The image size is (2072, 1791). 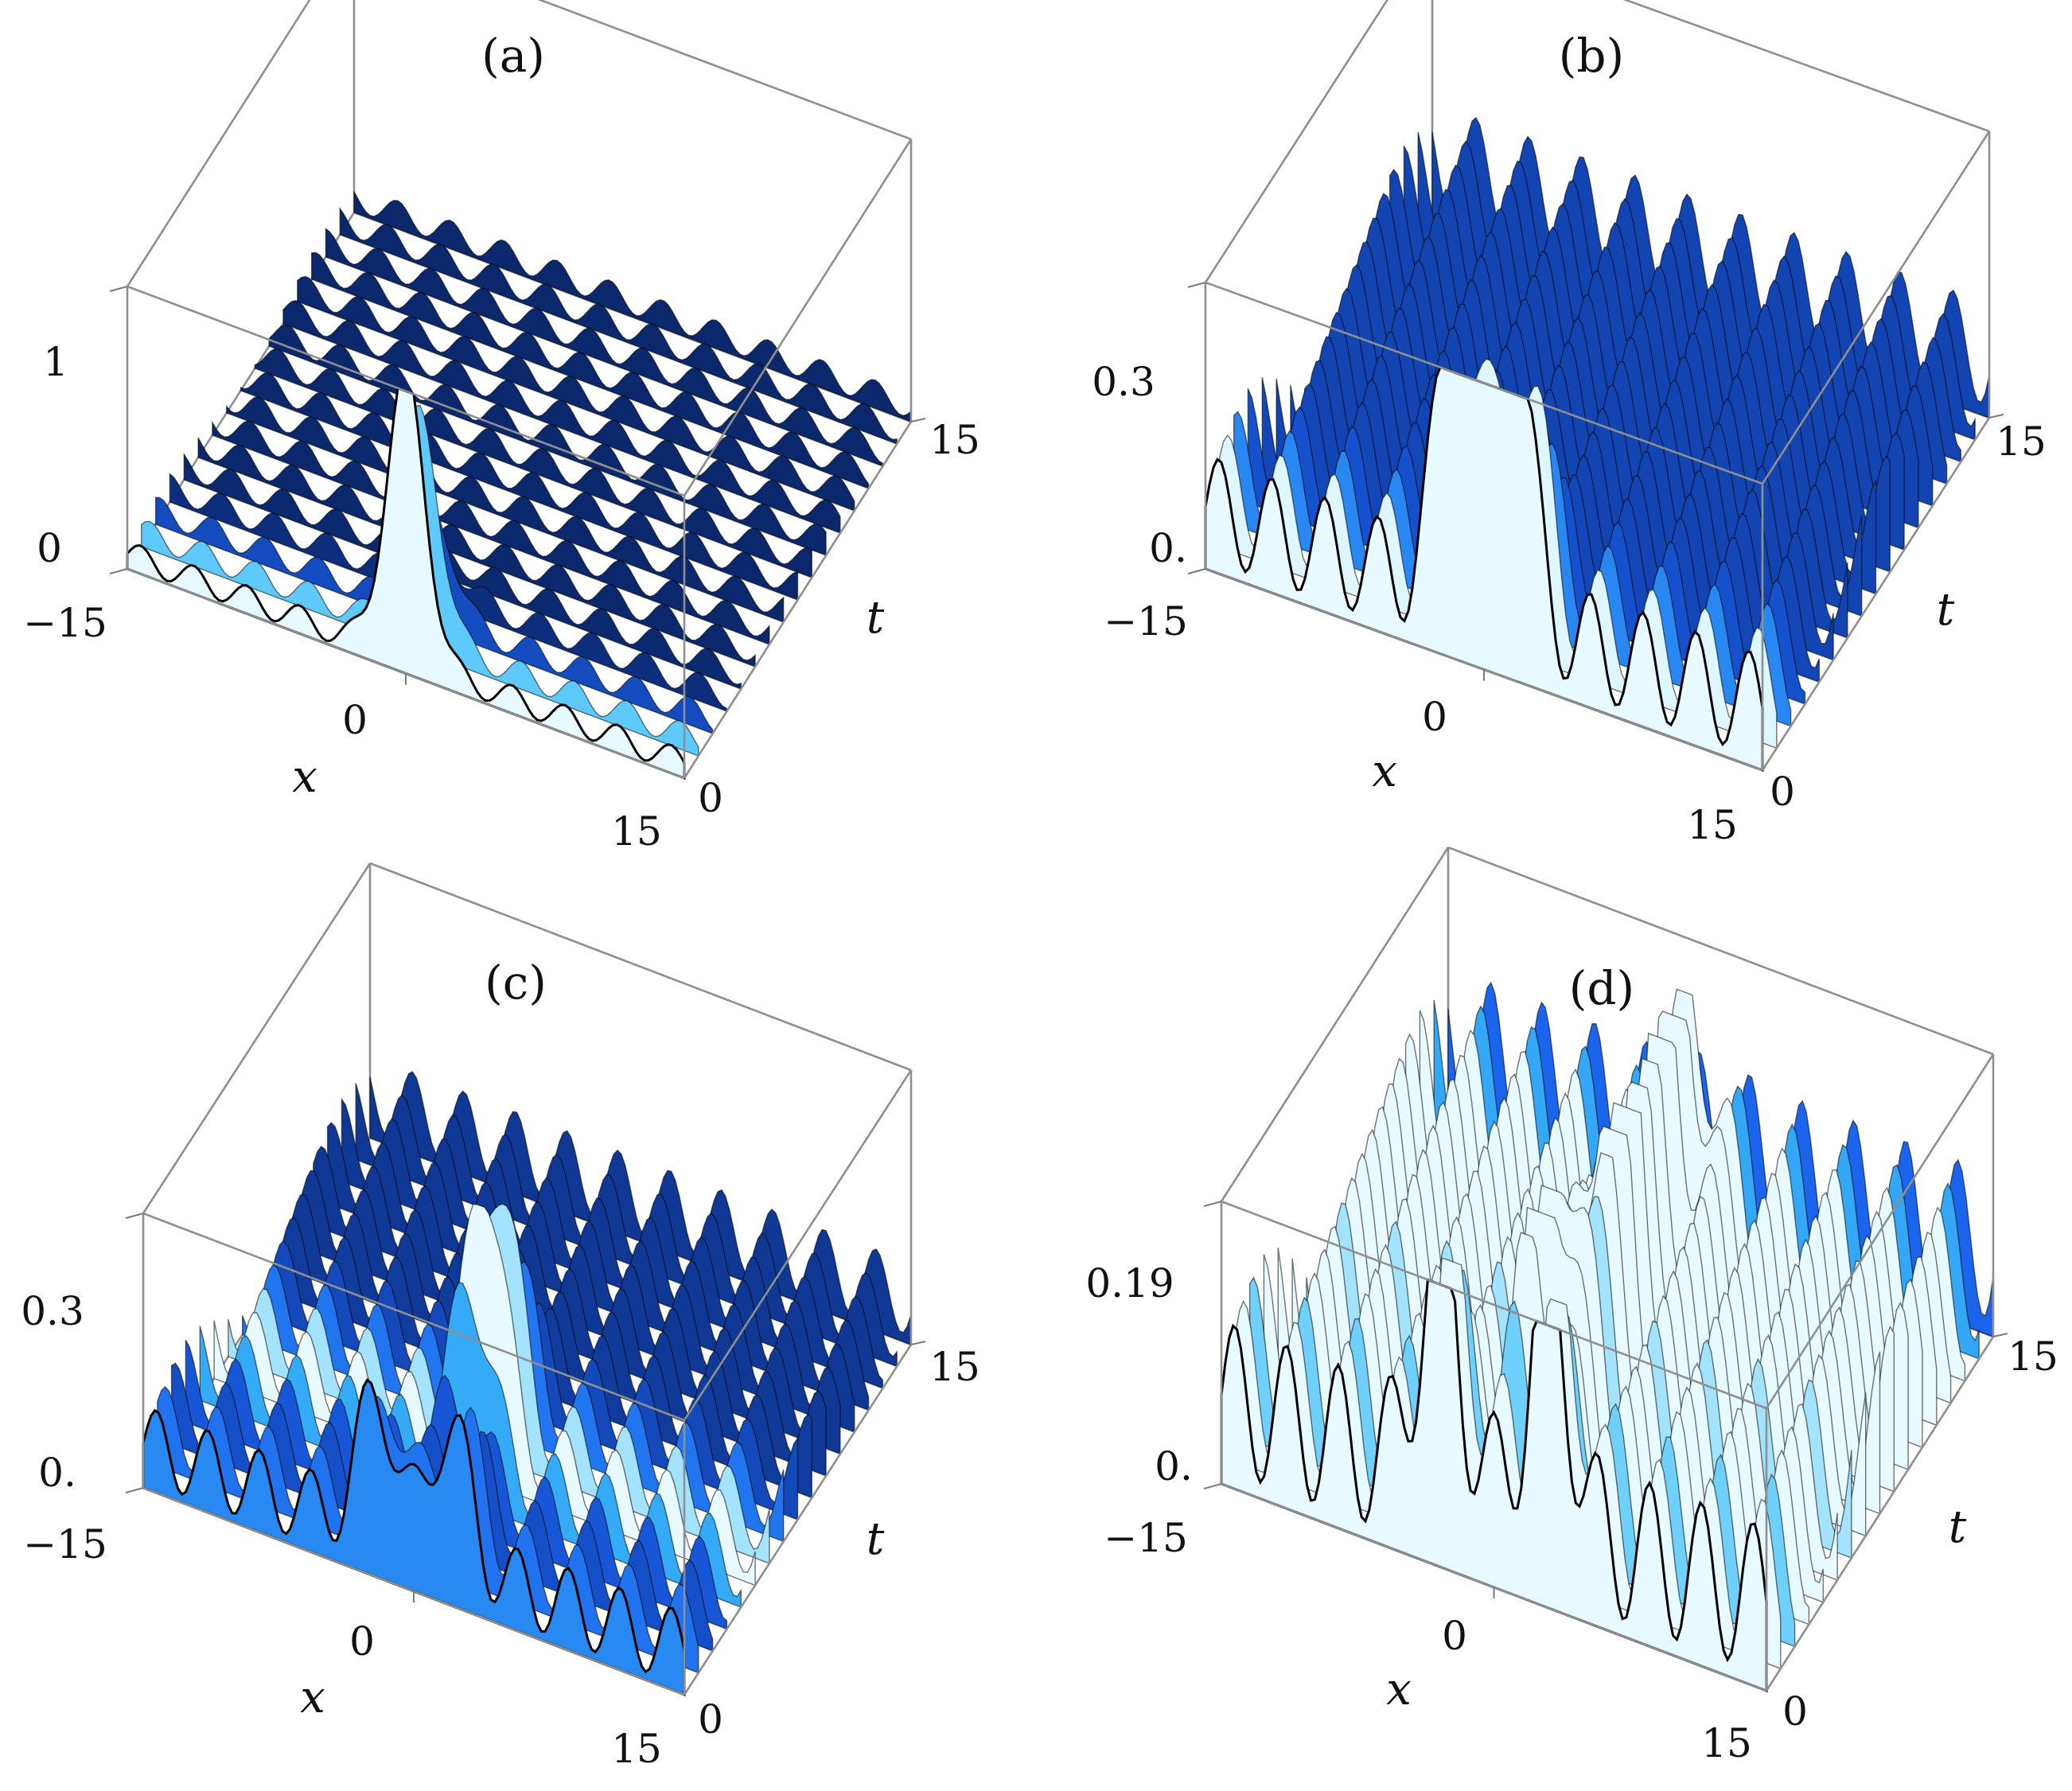 What do you see at coordinates (1129, 1283) in the screenshot?
I see `z-tick-max: 0.19` at bounding box center [1129, 1283].